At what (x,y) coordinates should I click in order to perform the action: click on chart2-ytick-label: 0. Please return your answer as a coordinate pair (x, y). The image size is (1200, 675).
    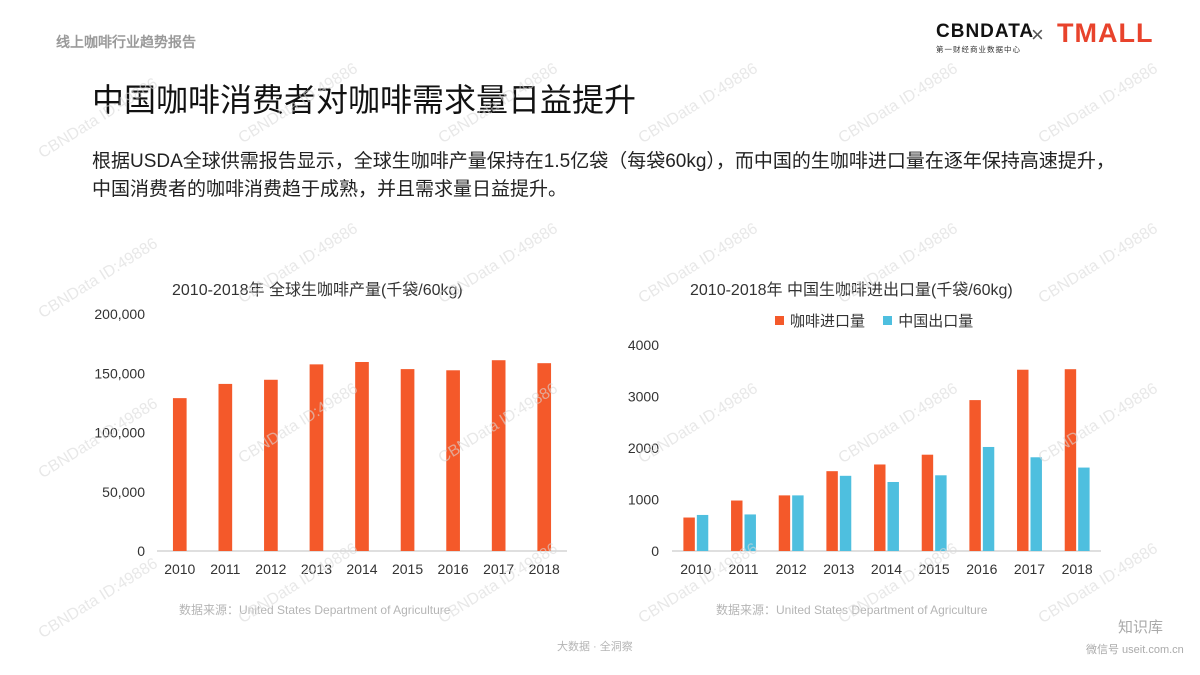
    Looking at the image, I should click on (655, 551).